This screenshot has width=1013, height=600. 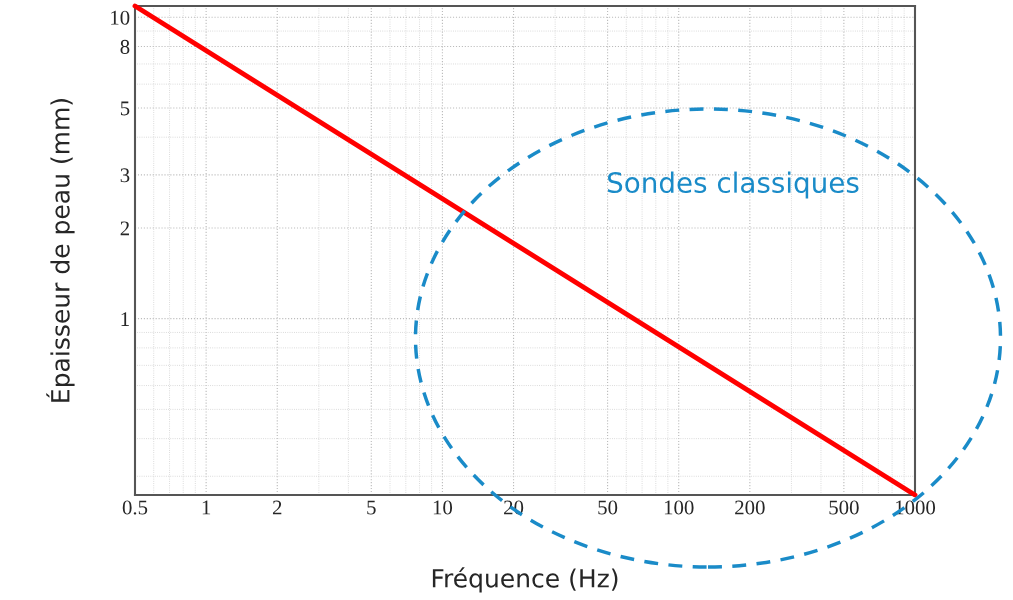 I want to click on x-tick-label: 1, so click(x=206, y=507).